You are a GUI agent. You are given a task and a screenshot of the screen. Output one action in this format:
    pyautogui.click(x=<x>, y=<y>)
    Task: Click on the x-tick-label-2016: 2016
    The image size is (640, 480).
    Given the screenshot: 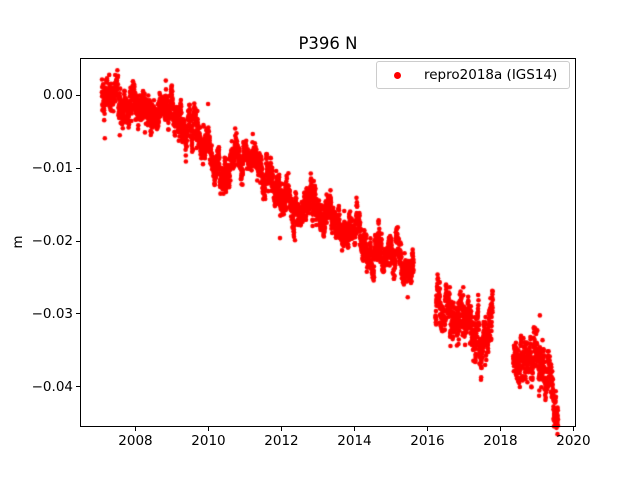 What is the action you would take?
    pyautogui.click(x=427, y=441)
    